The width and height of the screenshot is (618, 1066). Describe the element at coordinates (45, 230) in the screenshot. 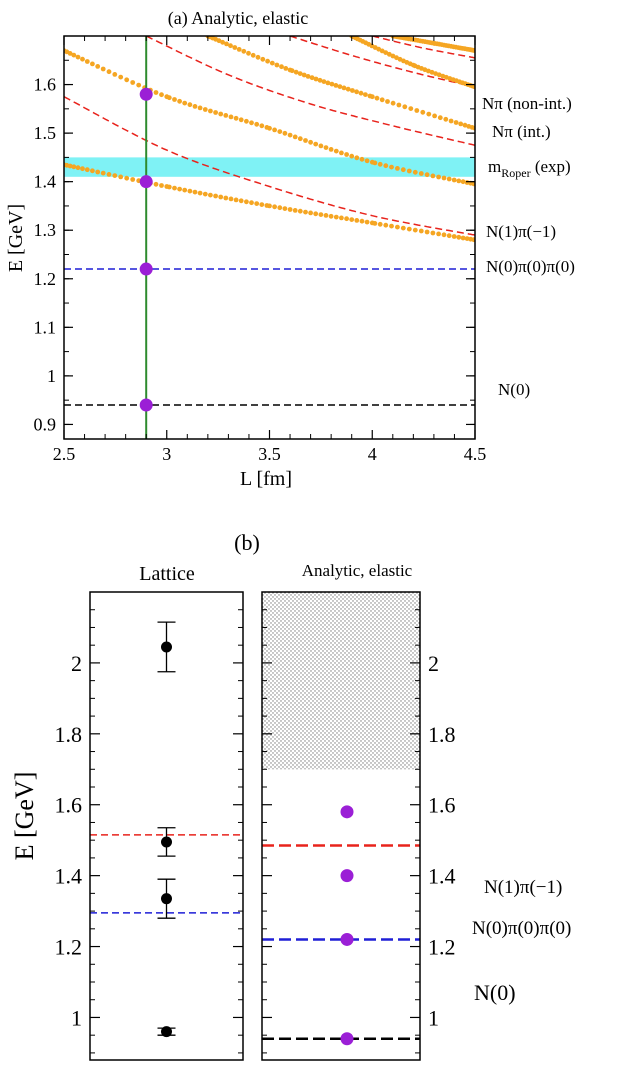

I see `y-tick-label: 1.3` at that location.